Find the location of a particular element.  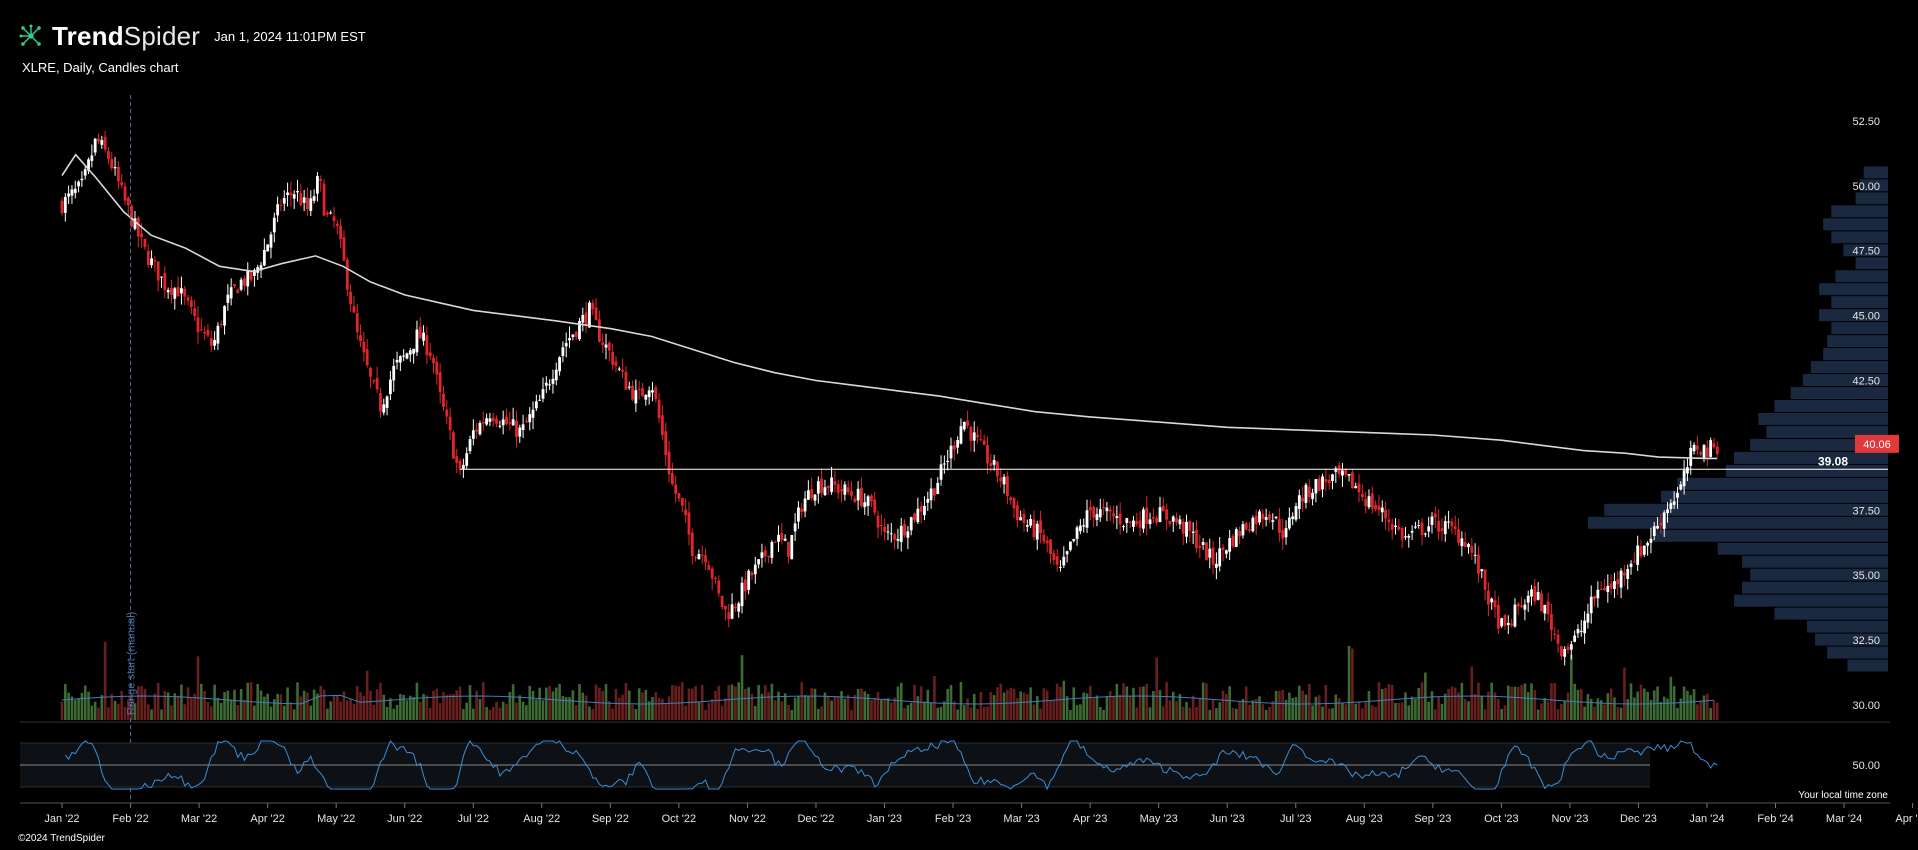

x-tick-label: Dec '22 is located at coordinates (815, 819).